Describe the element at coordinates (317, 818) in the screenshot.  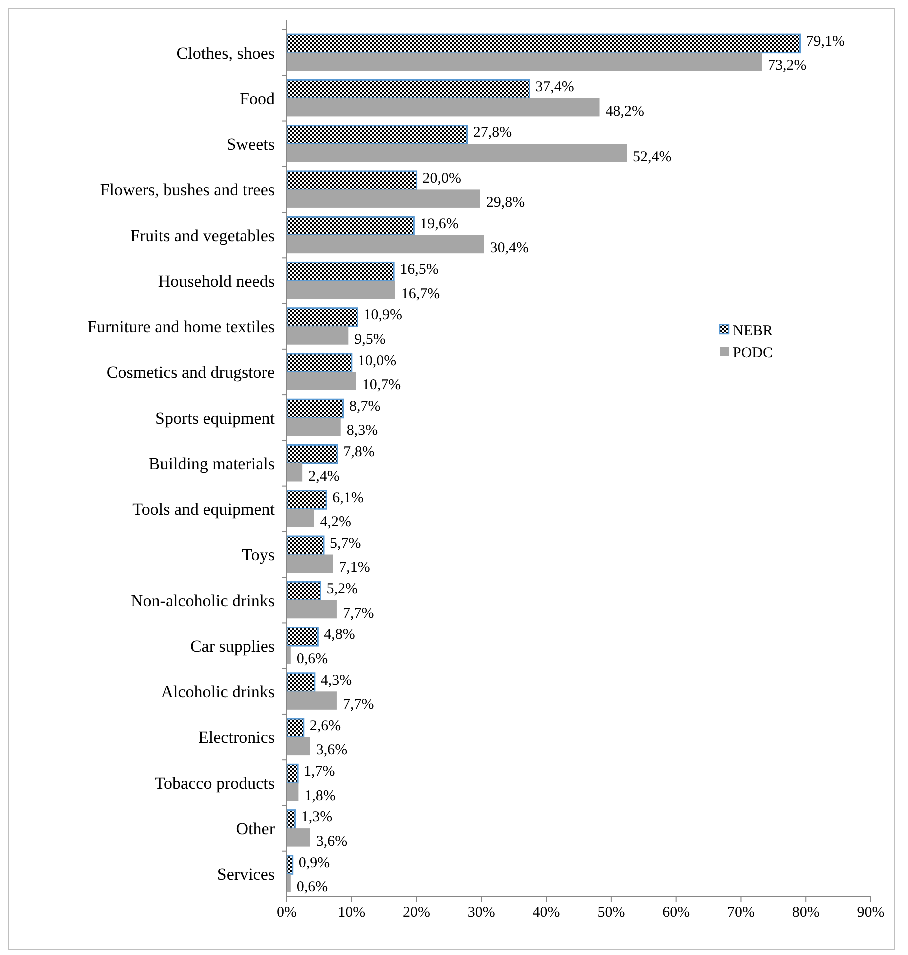
I see `data-label: 1,3%` at that location.